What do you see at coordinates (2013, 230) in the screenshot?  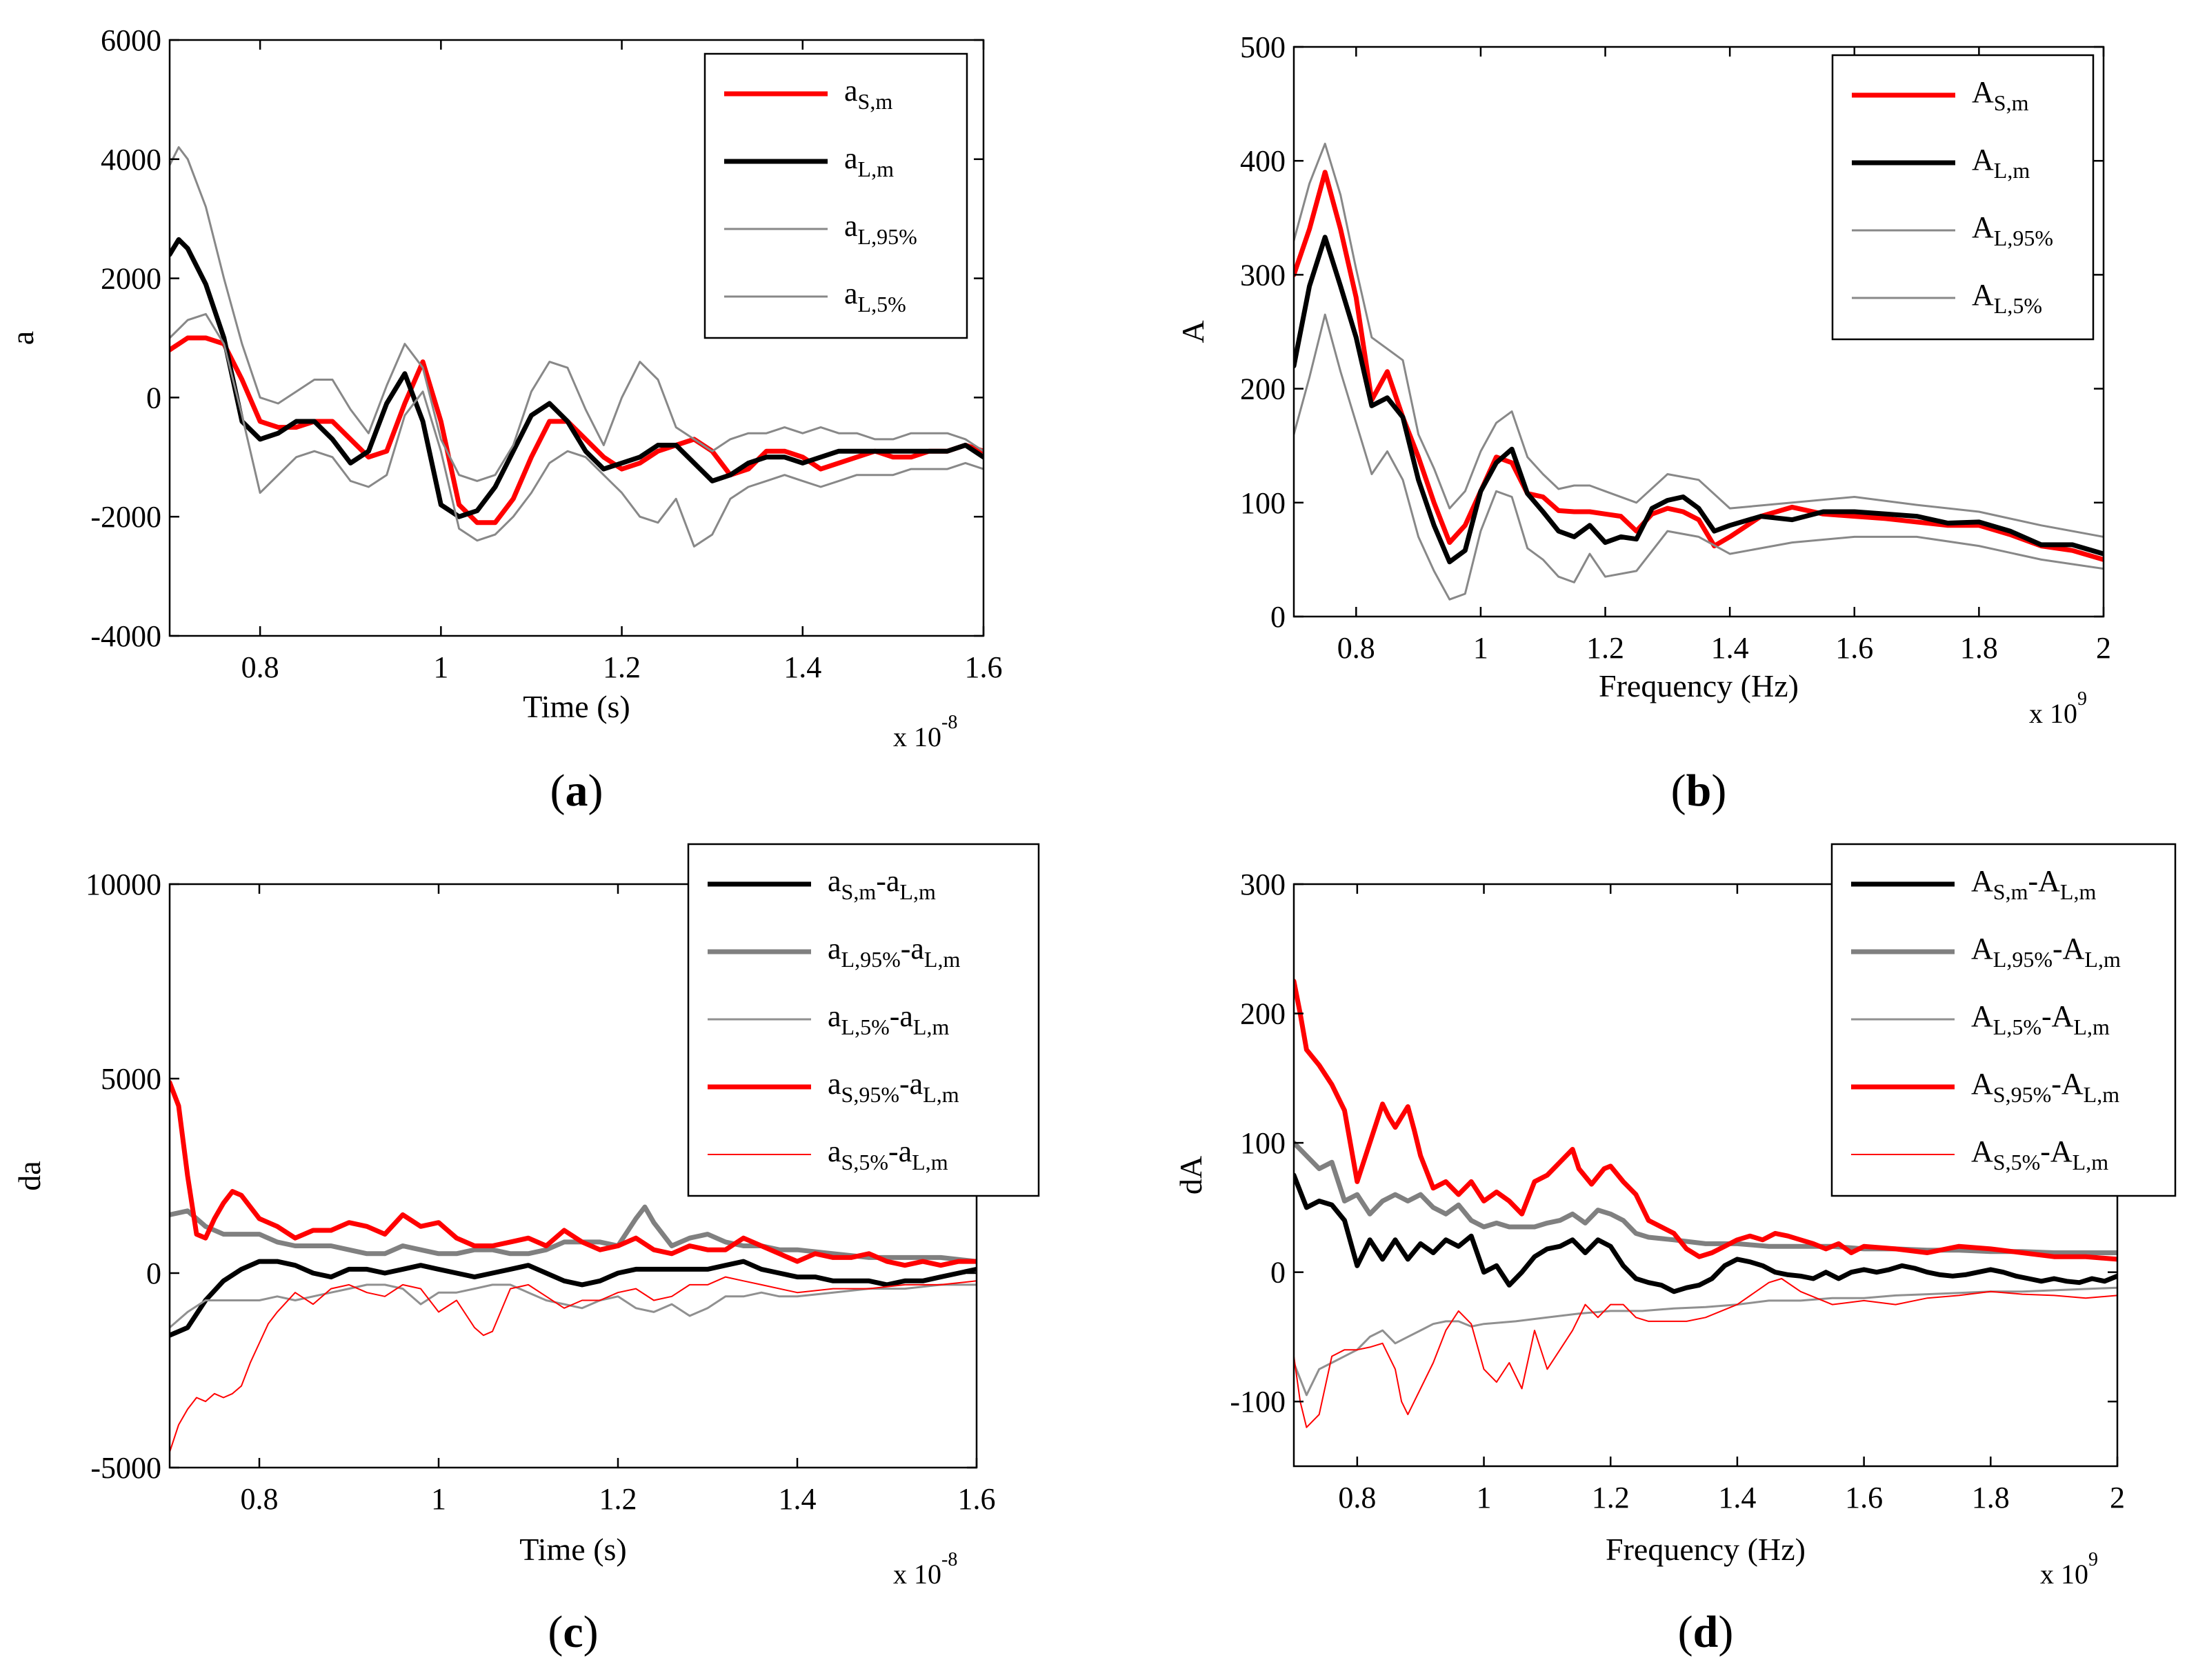 I see `legend-entry: AL,95%` at bounding box center [2013, 230].